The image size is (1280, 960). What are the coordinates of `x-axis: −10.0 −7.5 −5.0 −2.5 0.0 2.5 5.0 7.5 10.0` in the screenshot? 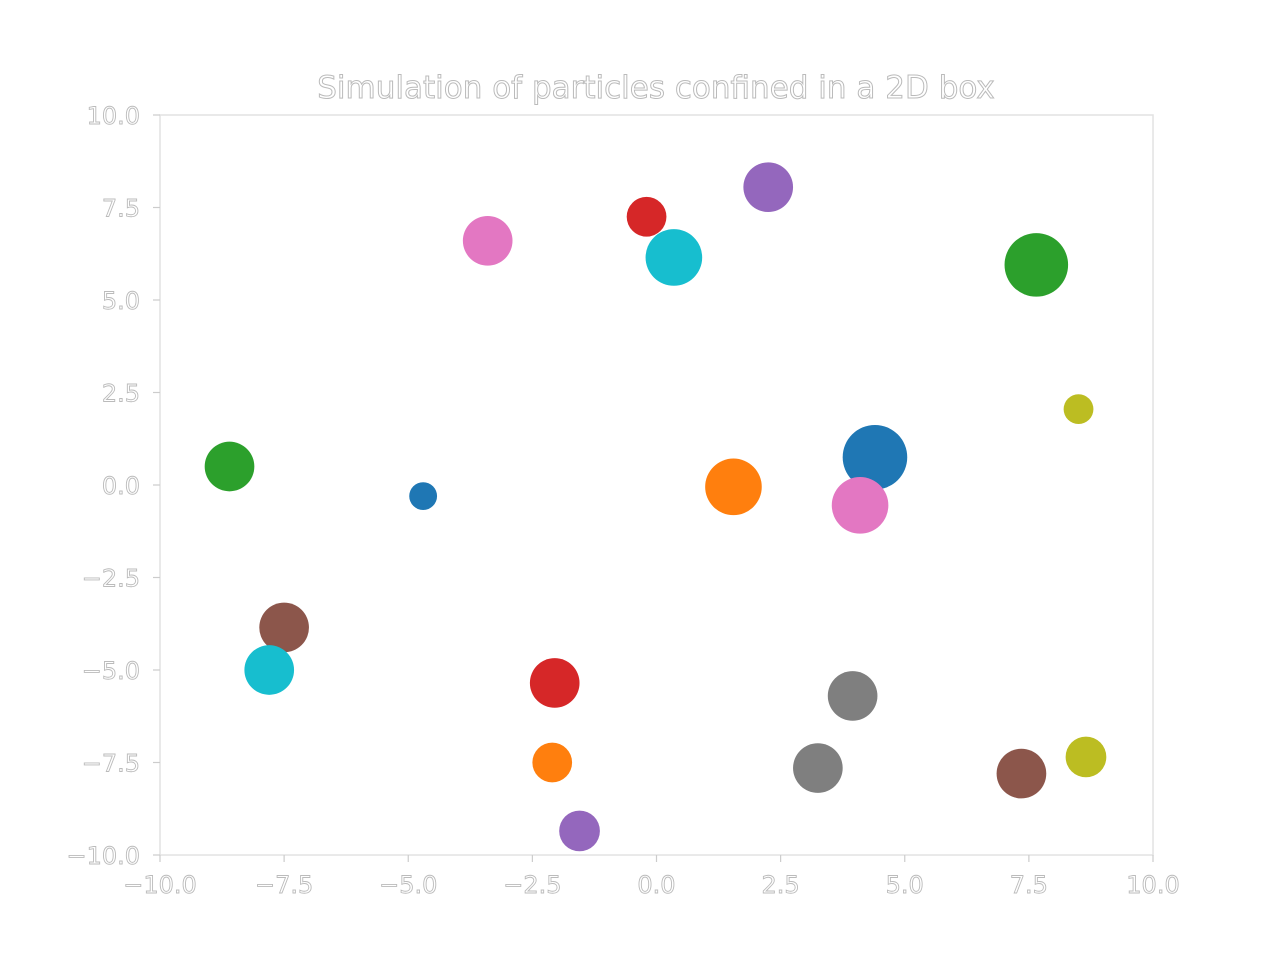 It's located at (651, 877).